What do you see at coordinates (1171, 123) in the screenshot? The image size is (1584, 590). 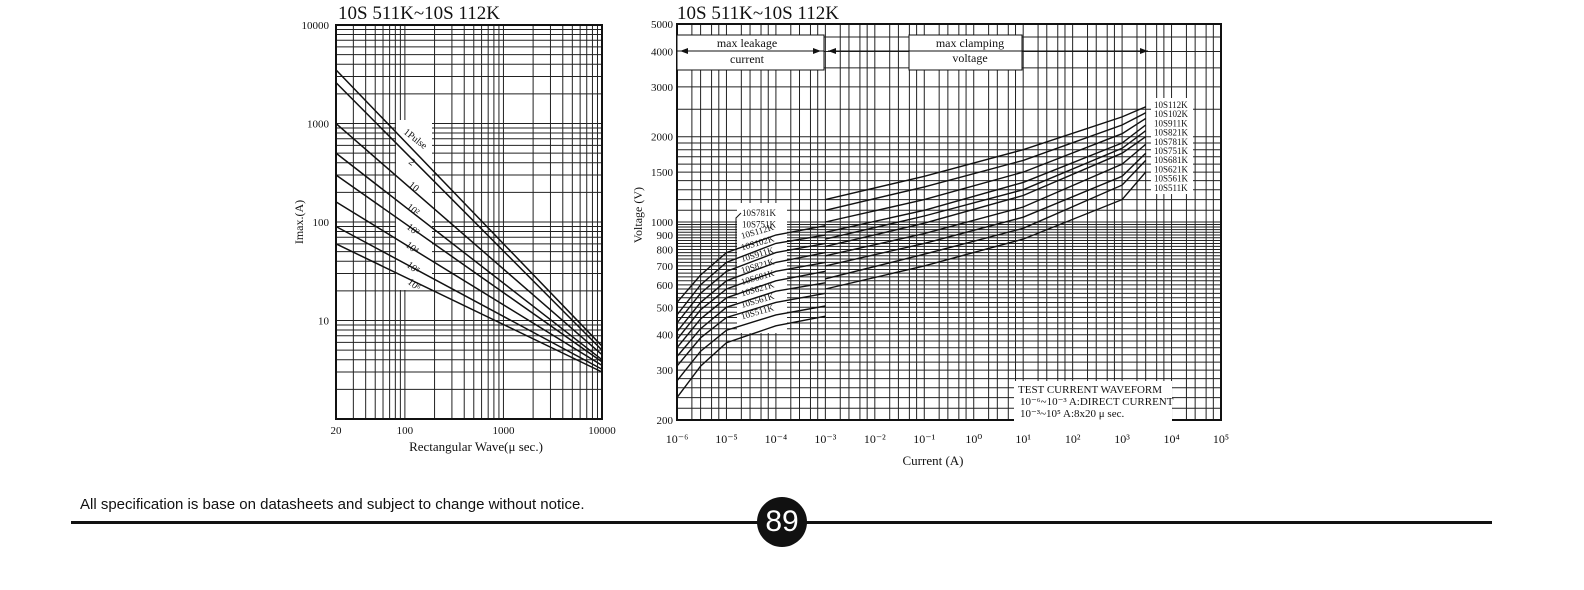 I see `clamping-series-label: 10S911K` at bounding box center [1171, 123].